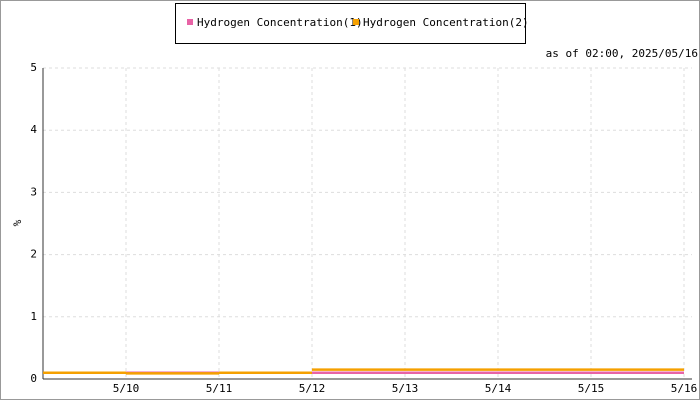 The height and width of the screenshot is (400, 700). What do you see at coordinates (33, 191) in the screenshot?
I see `y-tick-label: 3` at bounding box center [33, 191].